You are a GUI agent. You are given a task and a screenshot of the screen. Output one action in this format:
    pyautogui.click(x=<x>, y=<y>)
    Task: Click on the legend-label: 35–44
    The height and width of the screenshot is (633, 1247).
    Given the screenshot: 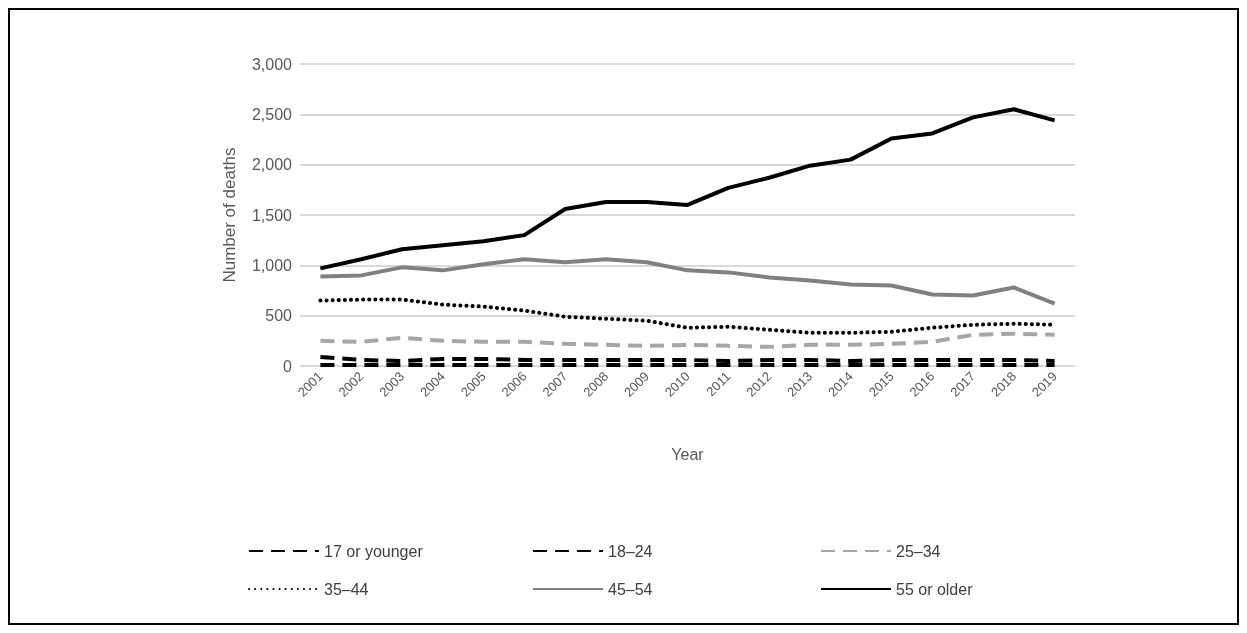 What is the action you would take?
    pyautogui.click(x=346, y=589)
    